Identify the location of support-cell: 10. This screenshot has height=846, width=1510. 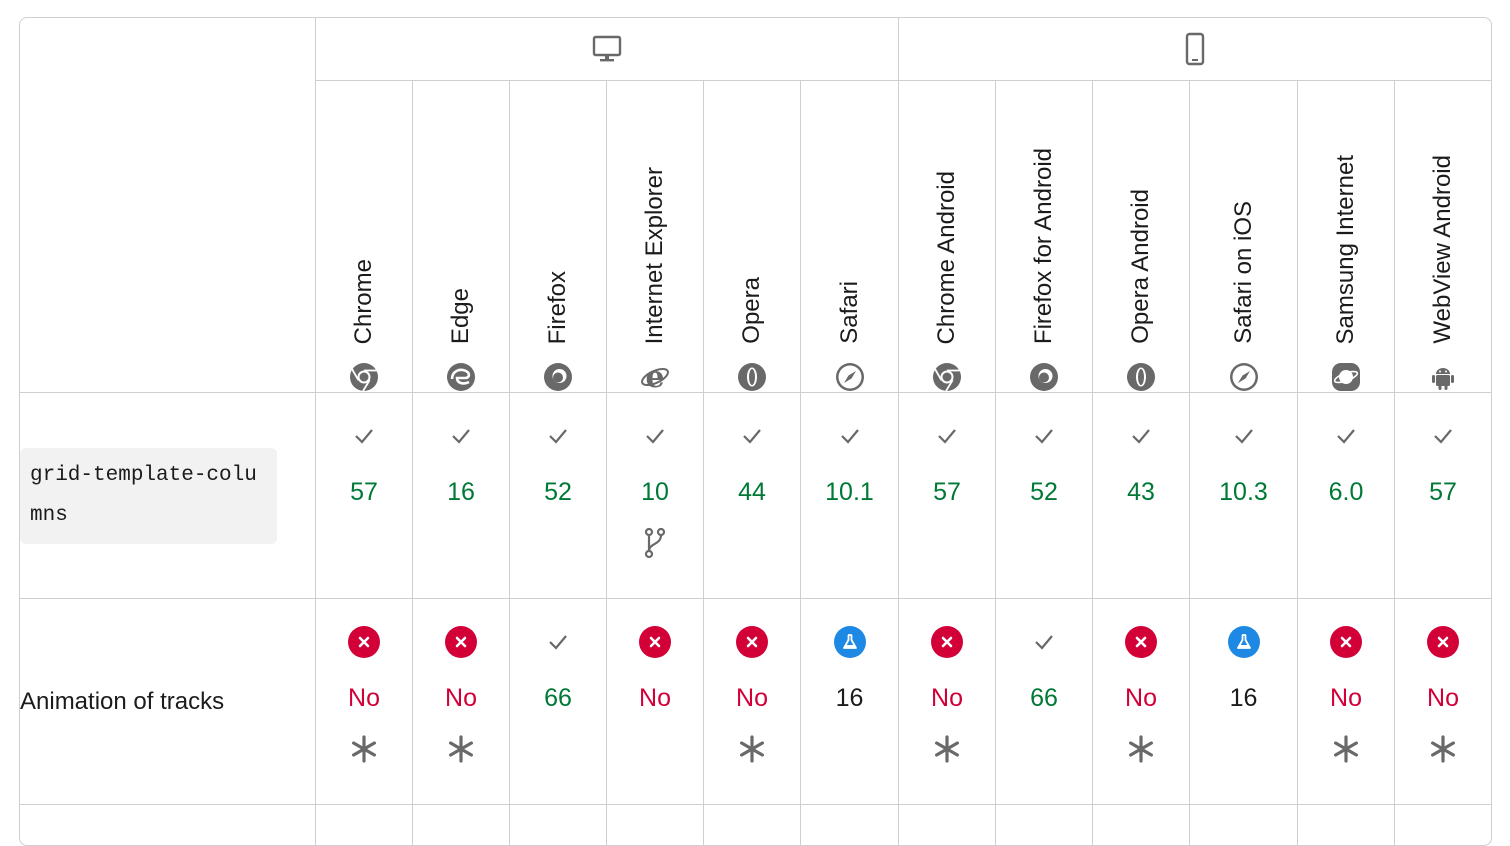
(655, 496).